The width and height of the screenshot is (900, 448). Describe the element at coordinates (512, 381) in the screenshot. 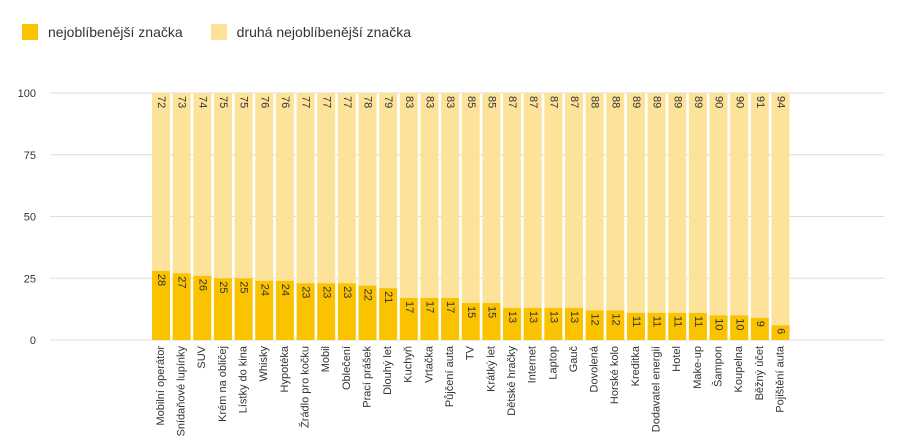

I see `x-tick-label: Dětské hračky` at that location.